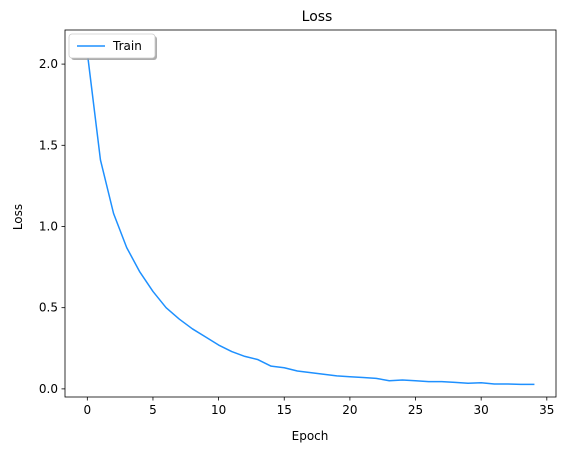 This screenshot has height=453, width=567. What do you see at coordinates (127, 46) in the screenshot?
I see `legend-label-train: Train` at bounding box center [127, 46].